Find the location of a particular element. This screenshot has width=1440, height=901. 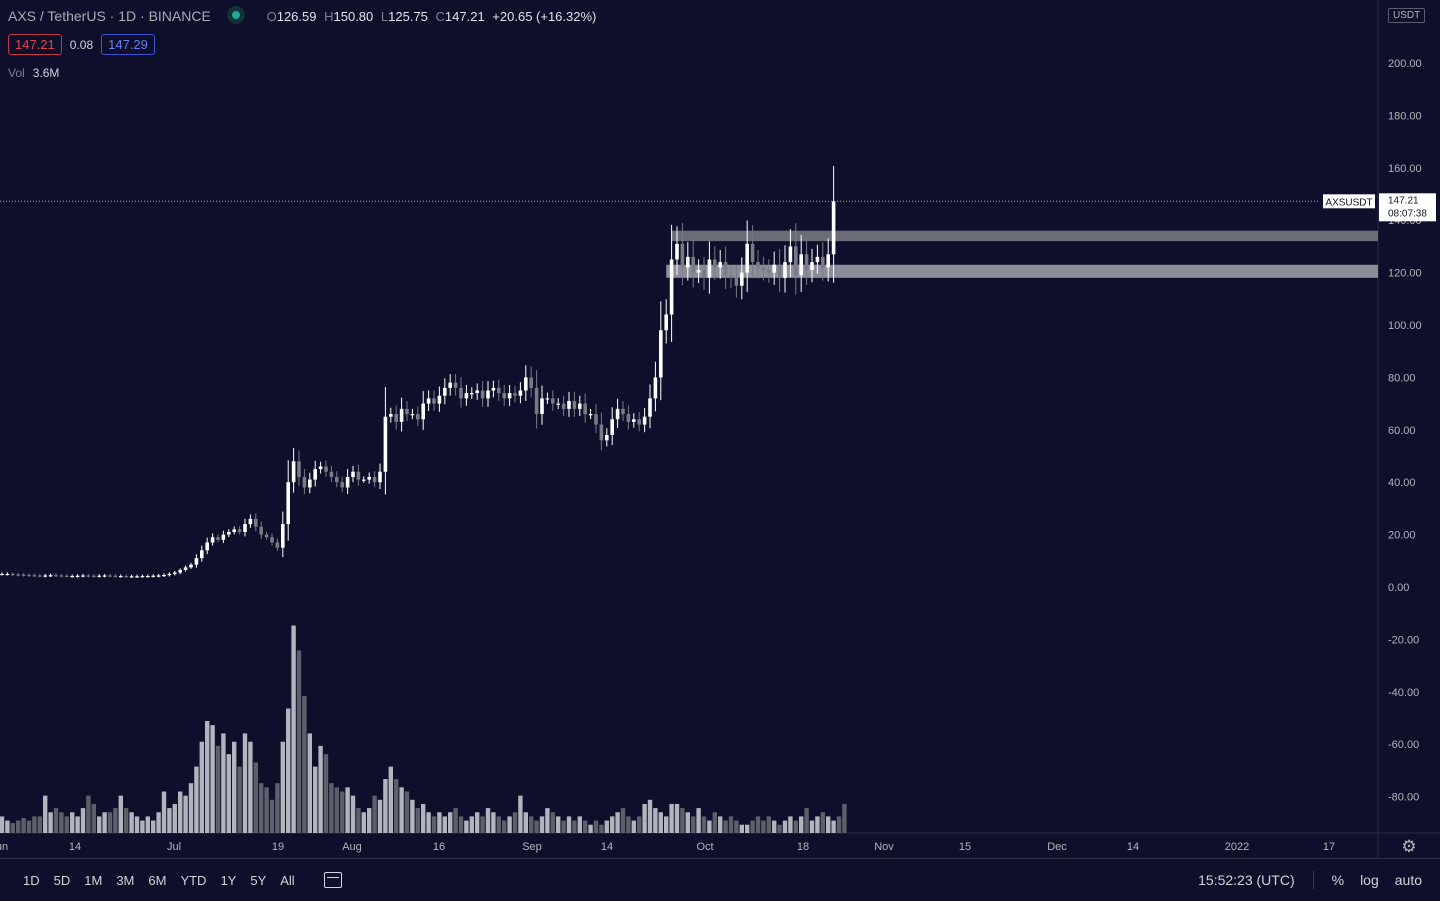

time-tick: 18 is located at coordinates (803, 847).